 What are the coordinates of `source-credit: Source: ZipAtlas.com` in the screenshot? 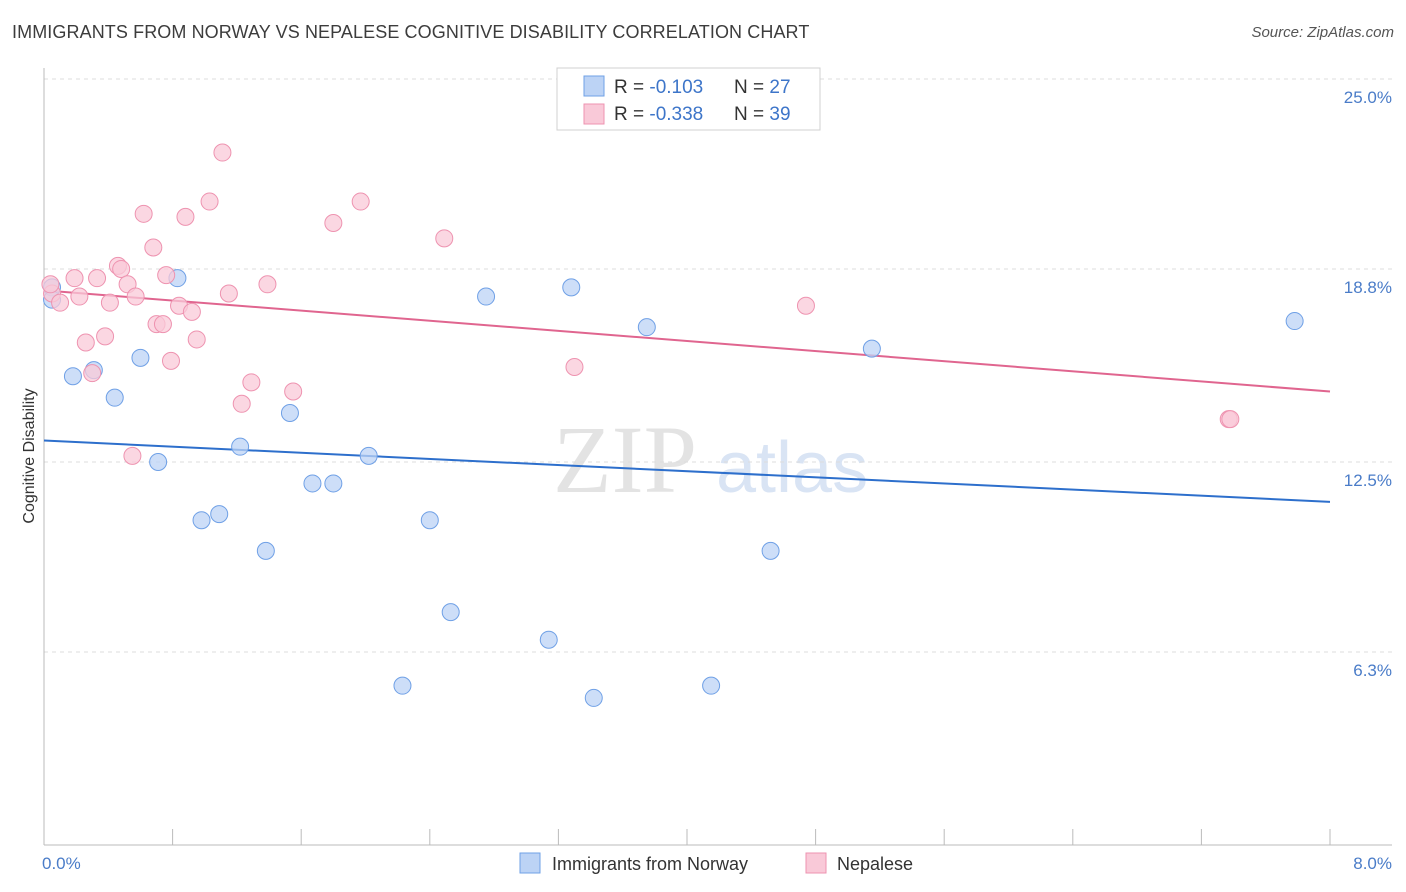 It's located at (1322, 32).